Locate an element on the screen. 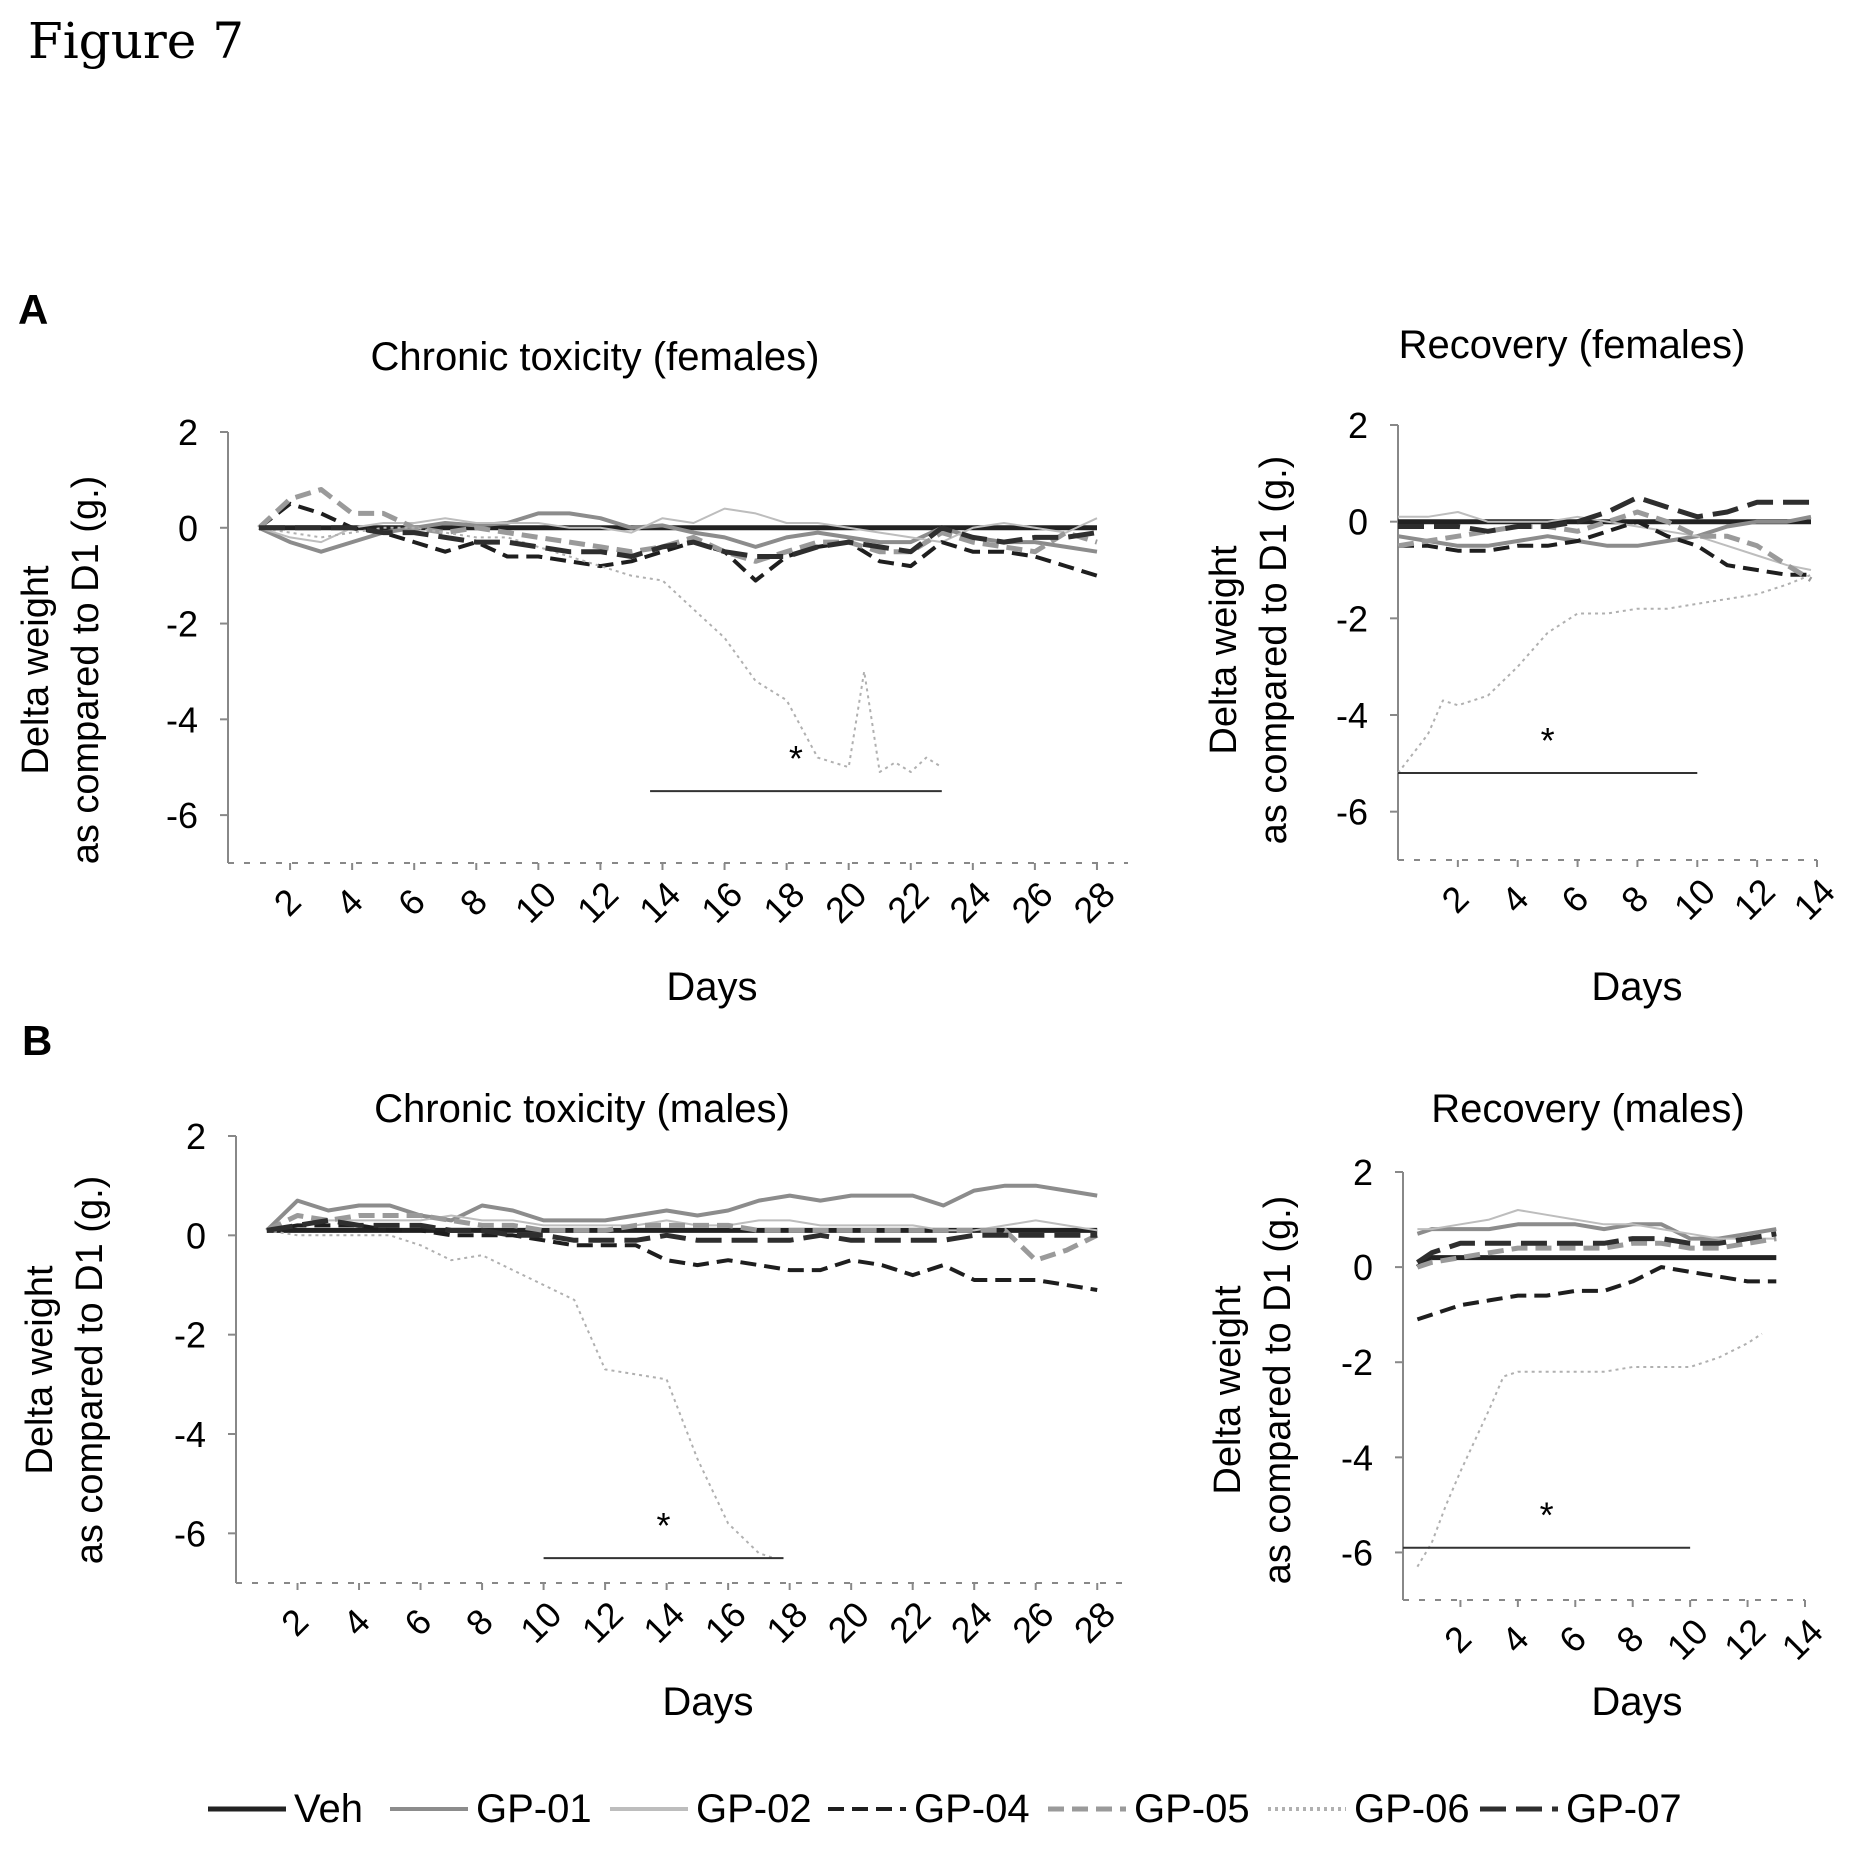 This screenshot has width=1855, height=1859. legend-label-gp-06: GP-06 is located at coordinates (1412, 1809).